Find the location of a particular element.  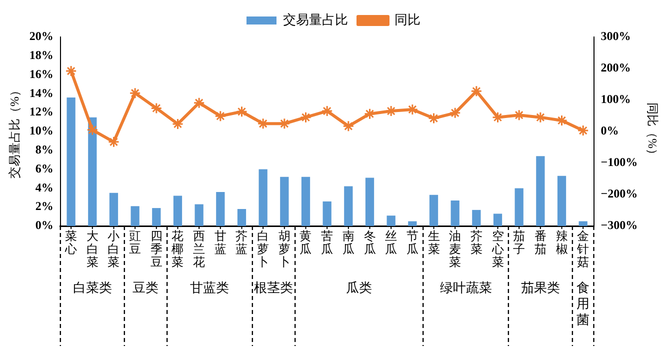

text: 瓜类 is located at coordinates (359, 287).